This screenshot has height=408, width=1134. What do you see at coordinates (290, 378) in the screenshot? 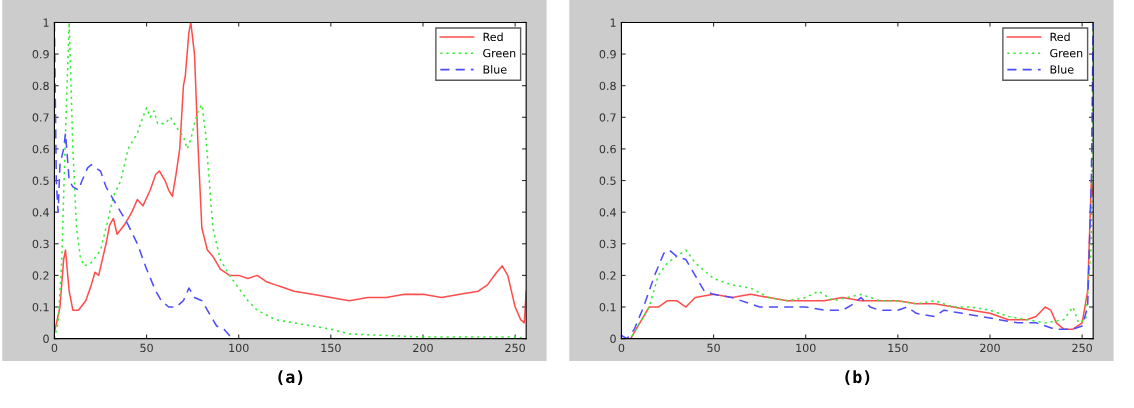
I see `text: (a)` at bounding box center [290, 378].